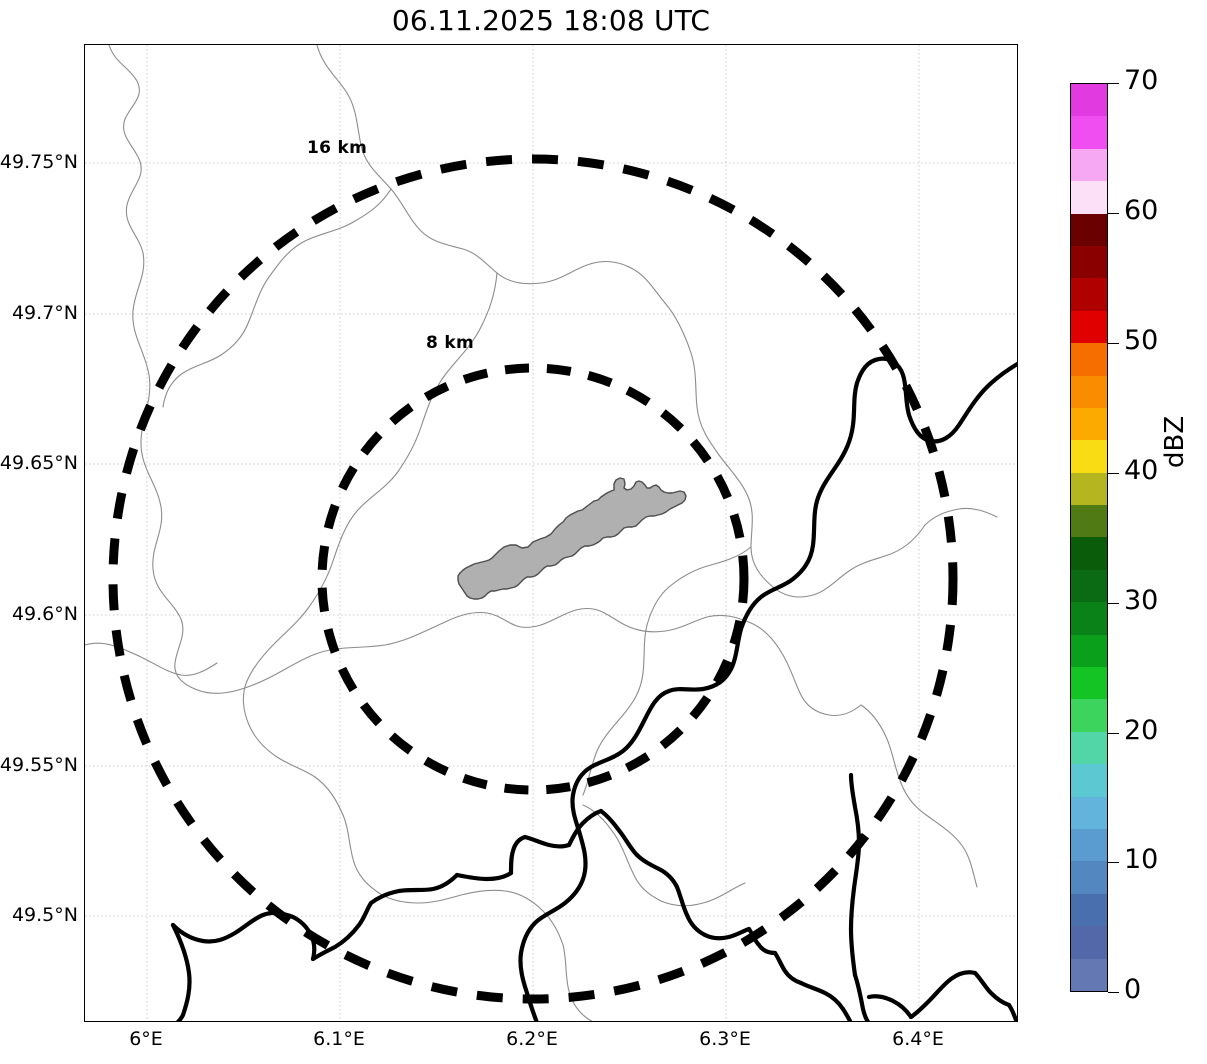 This screenshot has width=1207, height=1064. I want to click on range-ring-8km, so click(533, 579).